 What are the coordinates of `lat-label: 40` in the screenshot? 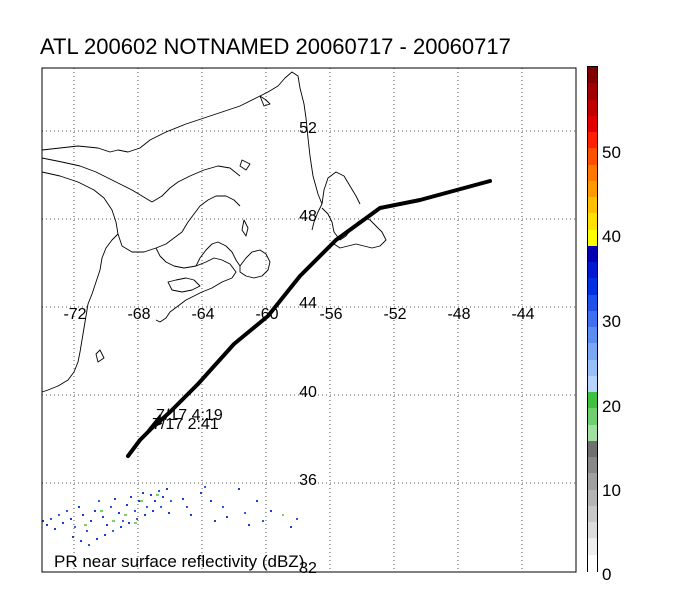 It's located at (308, 392).